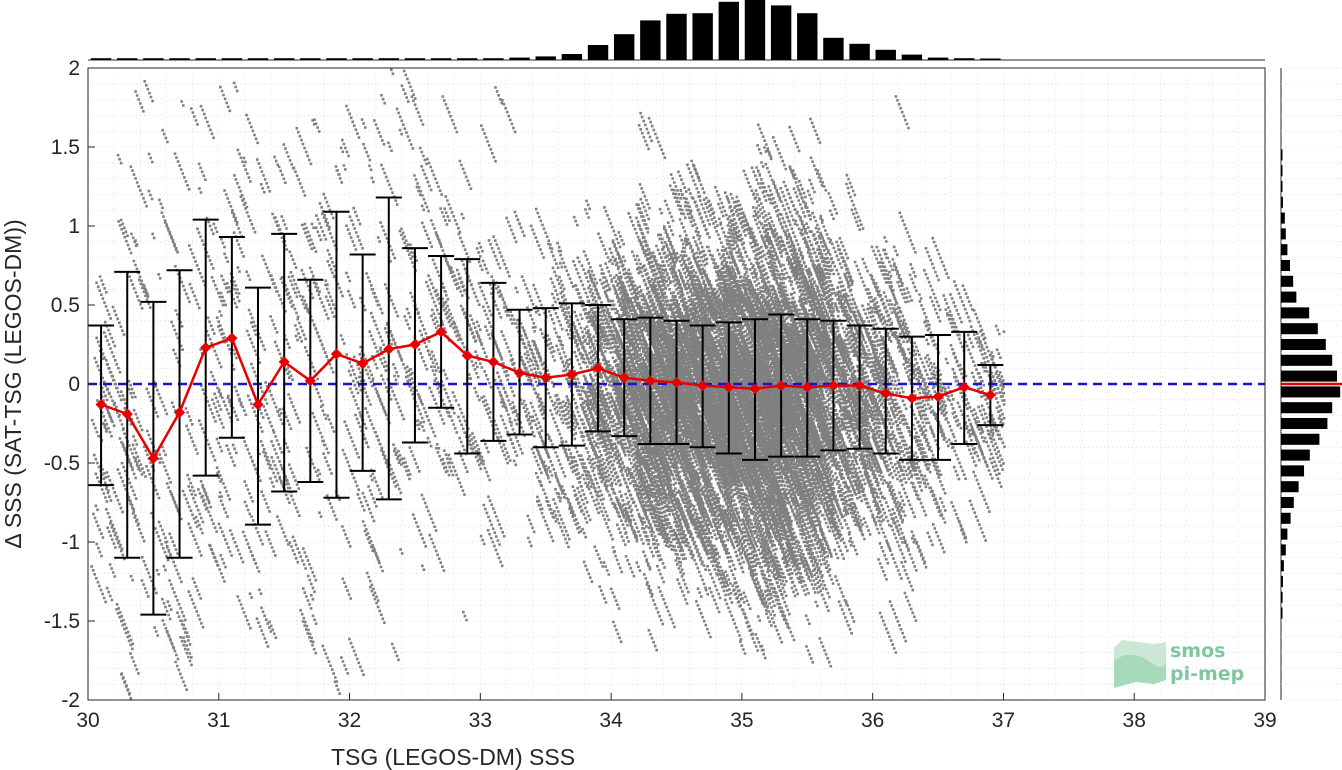  What do you see at coordinates (70, 542) in the screenshot?
I see `y-tick-label: -1` at bounding box center [70, 542].